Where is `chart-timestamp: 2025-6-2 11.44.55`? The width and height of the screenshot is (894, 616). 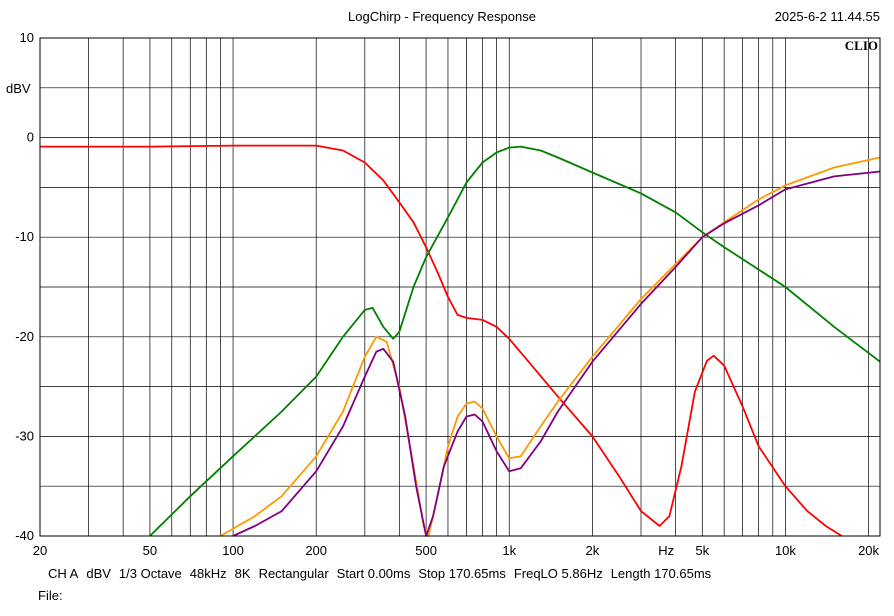
chart-timestamp: 2025-6-2 11.44.55 is located at coordinates (827, 16).